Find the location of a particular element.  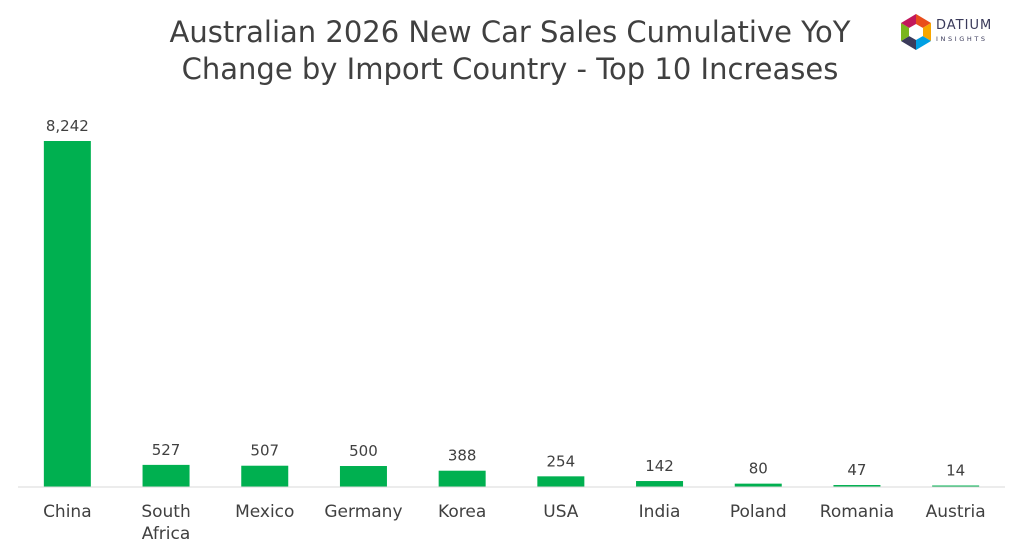

data-label-china: 8,242 is located at coordinates (67, 126).